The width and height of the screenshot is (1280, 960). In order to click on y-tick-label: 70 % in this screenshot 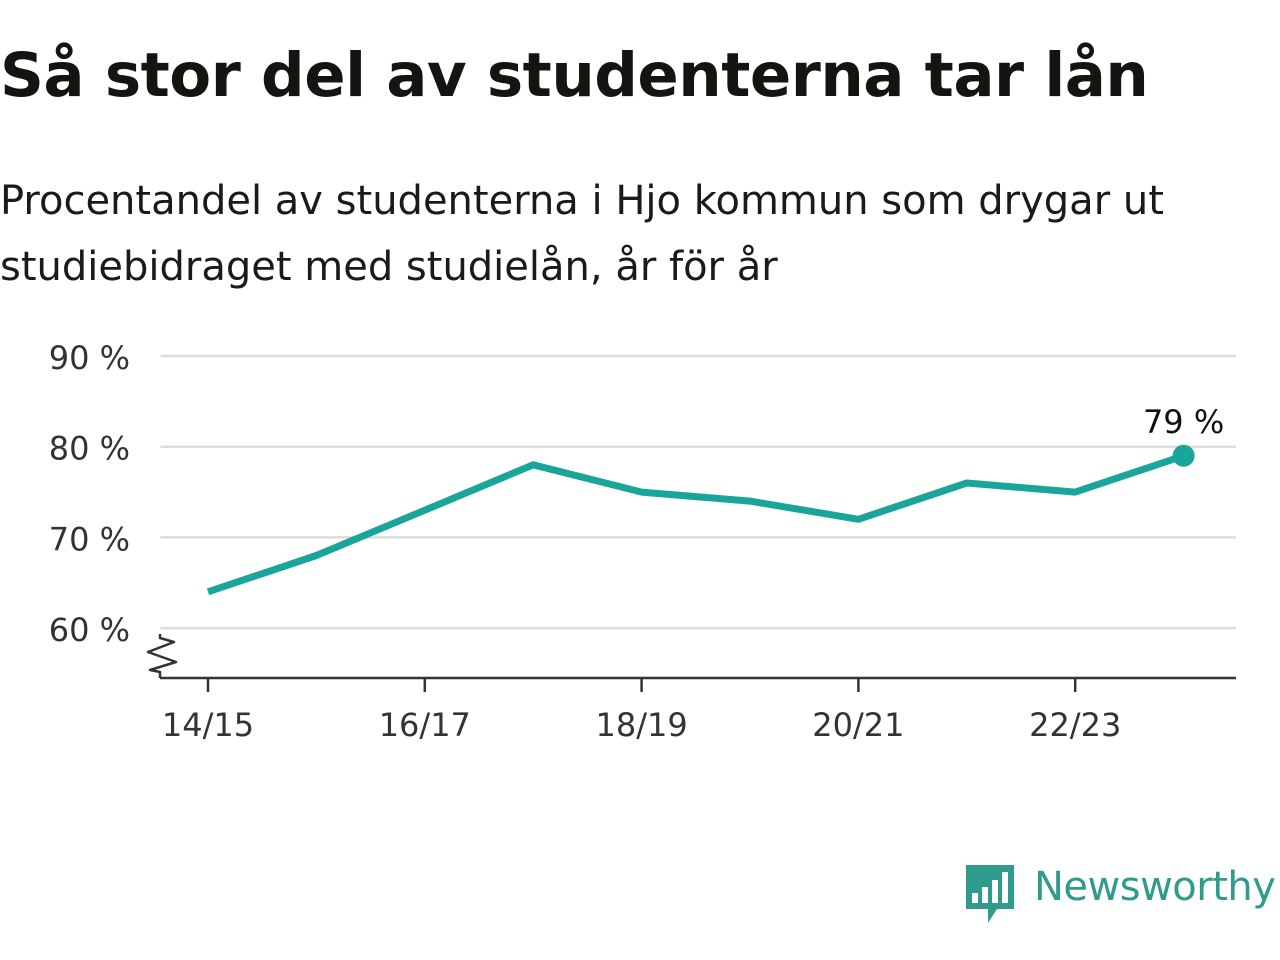, I will do `click(89, 539)`.